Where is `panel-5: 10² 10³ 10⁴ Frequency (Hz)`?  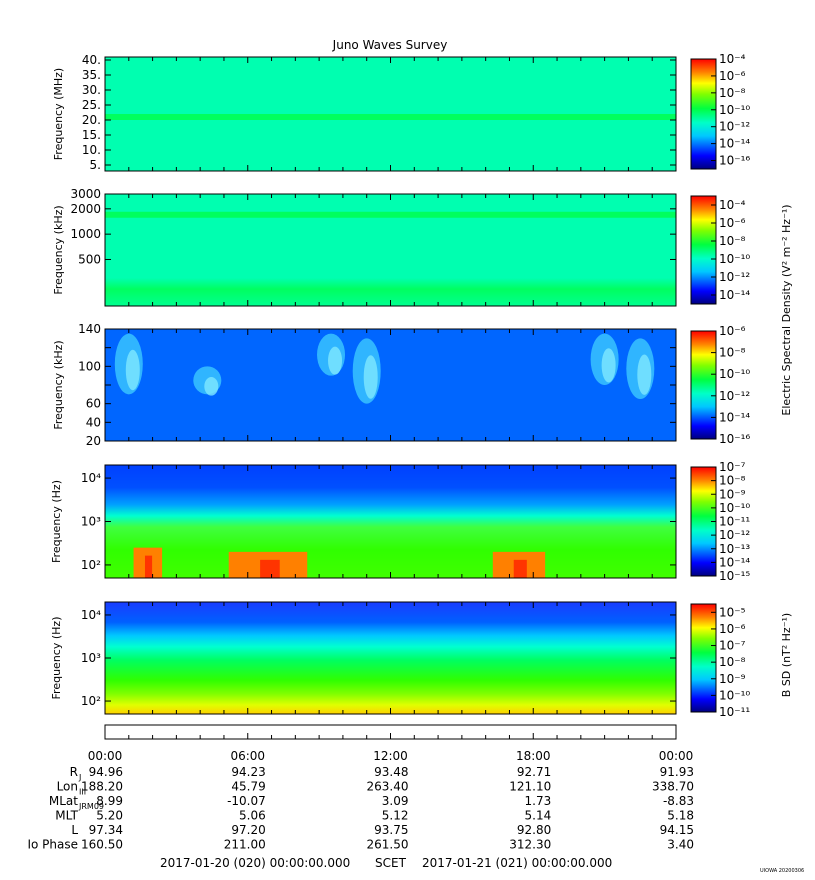
panel-5: 10² 10³ 10⁴ Frequency (Hz) is located at coordinates (363, 658).